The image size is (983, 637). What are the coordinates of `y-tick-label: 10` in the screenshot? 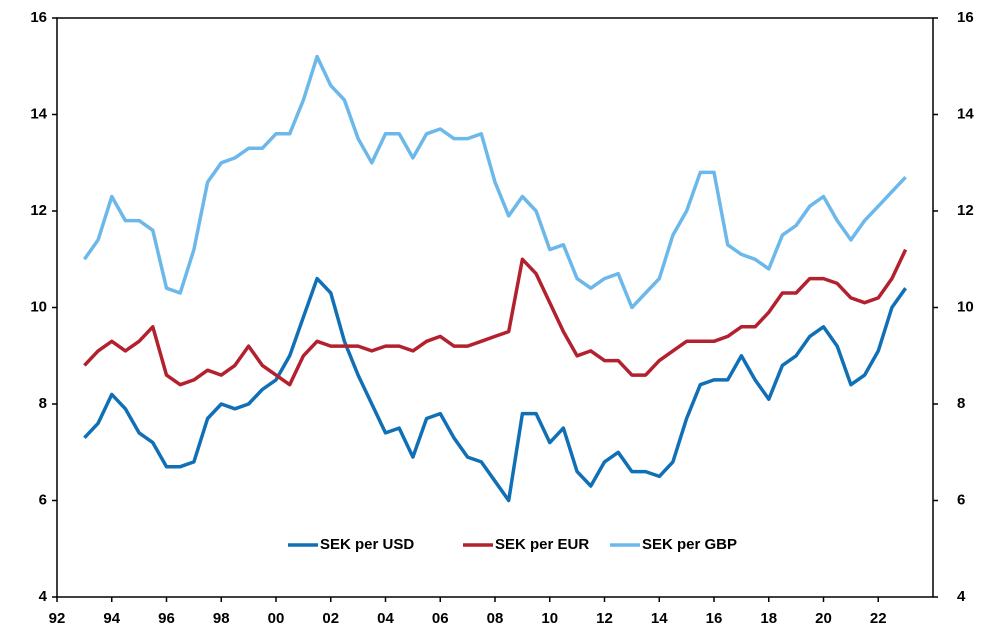 It's located at (38, 306).